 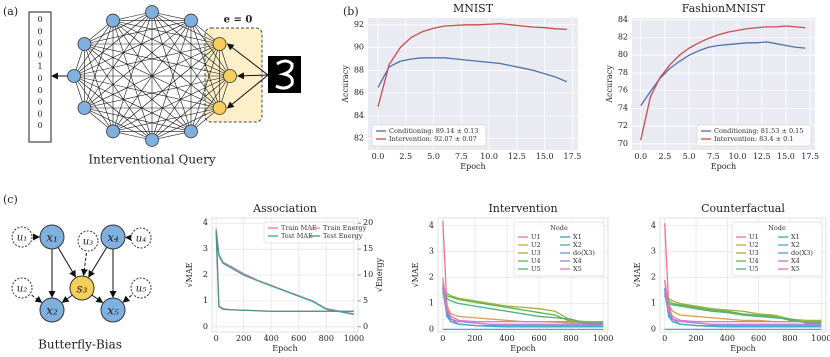 What do you see at coordinates (10, 199) in the screenshot?
I see `panel-label: (c)` at bounding box center [10, 199].